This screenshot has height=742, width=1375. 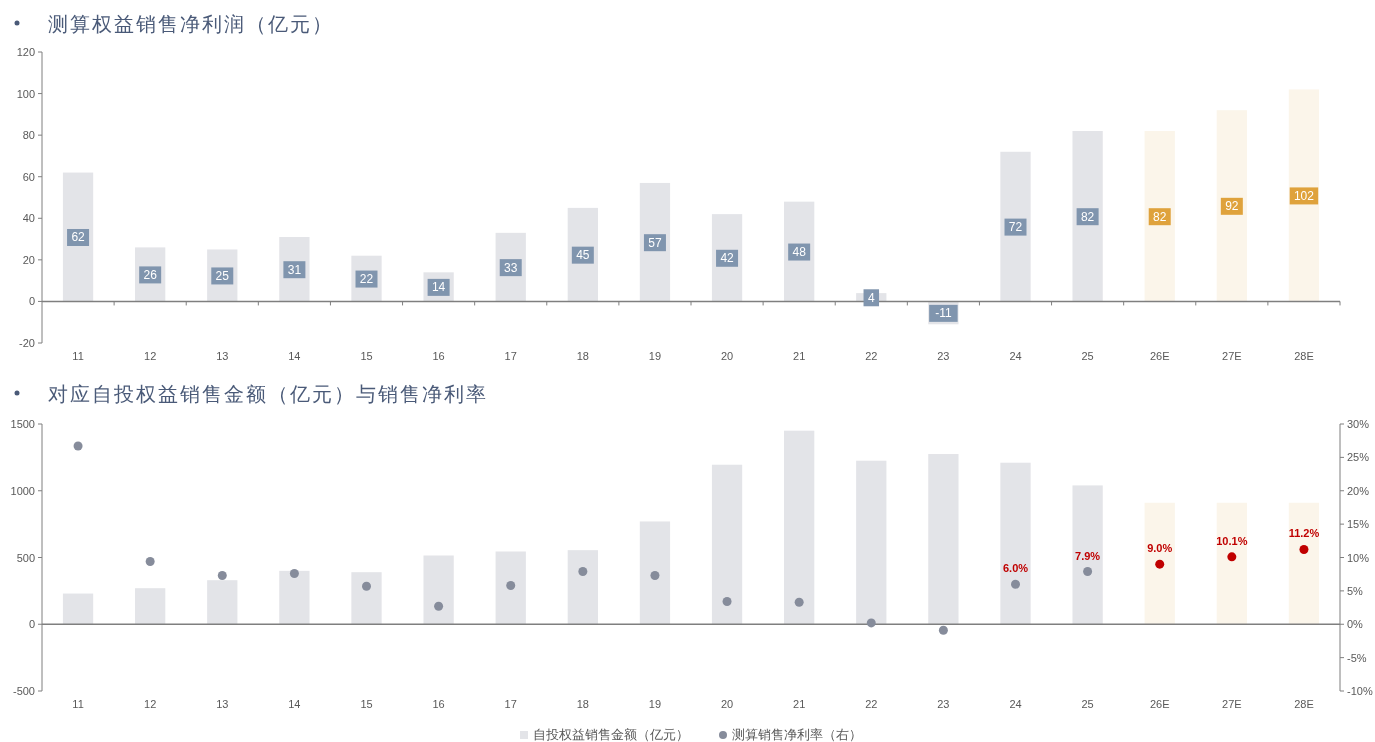 I want to click on y-tick-label: -500, so click(x=23, y=691).